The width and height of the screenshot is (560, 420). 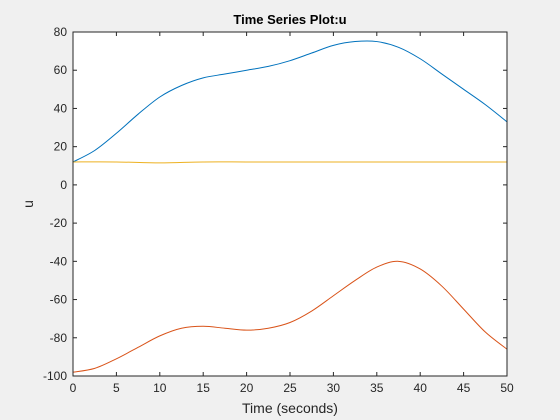 What do you see at coordinates (63, 185) in the screenshot?
I see `y-tick-label: 0` at bounding box center [63, 185].